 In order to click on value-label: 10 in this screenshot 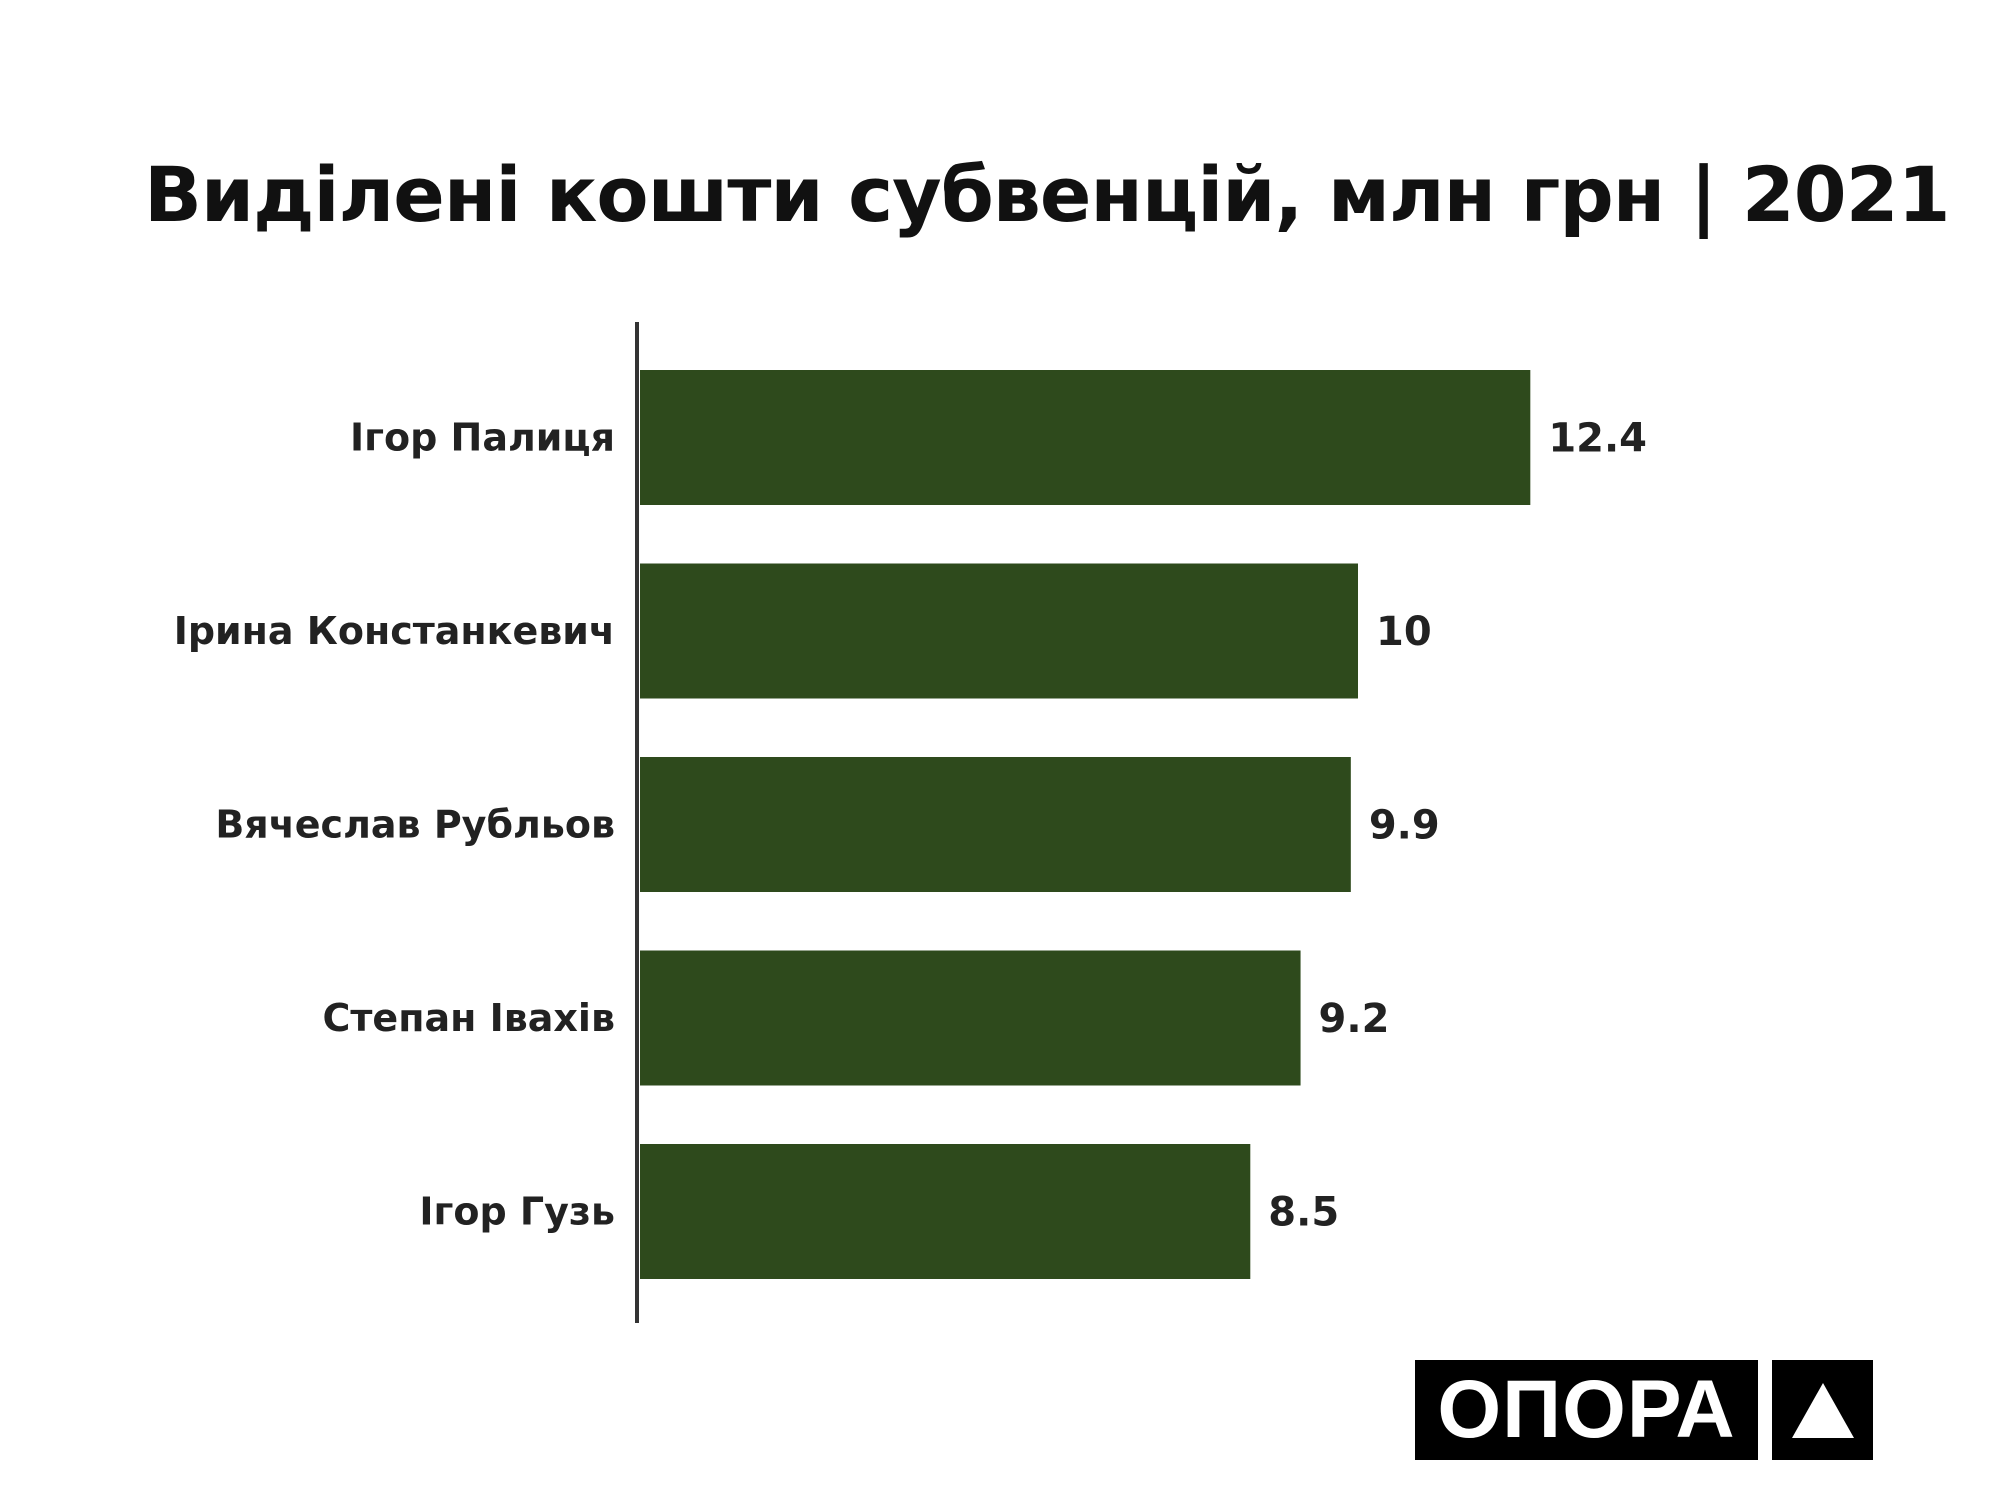, I will do `click(1404, 632)`.